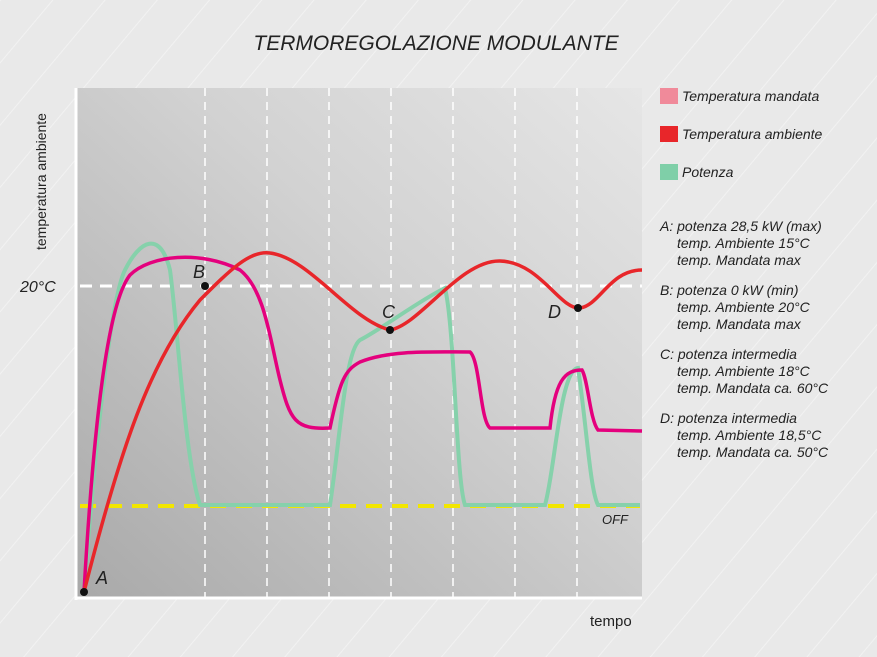 The width and height of the screenshot is (877, 657). I want to click on point-label: B, so click(199, 272).